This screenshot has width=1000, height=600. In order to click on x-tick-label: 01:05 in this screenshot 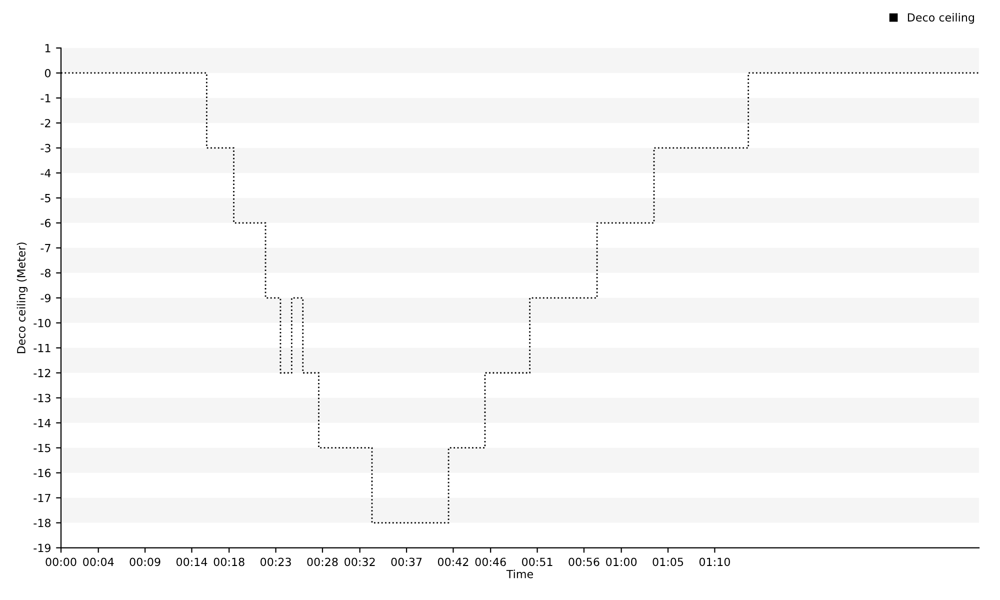, I will do `click(668, 562)`.